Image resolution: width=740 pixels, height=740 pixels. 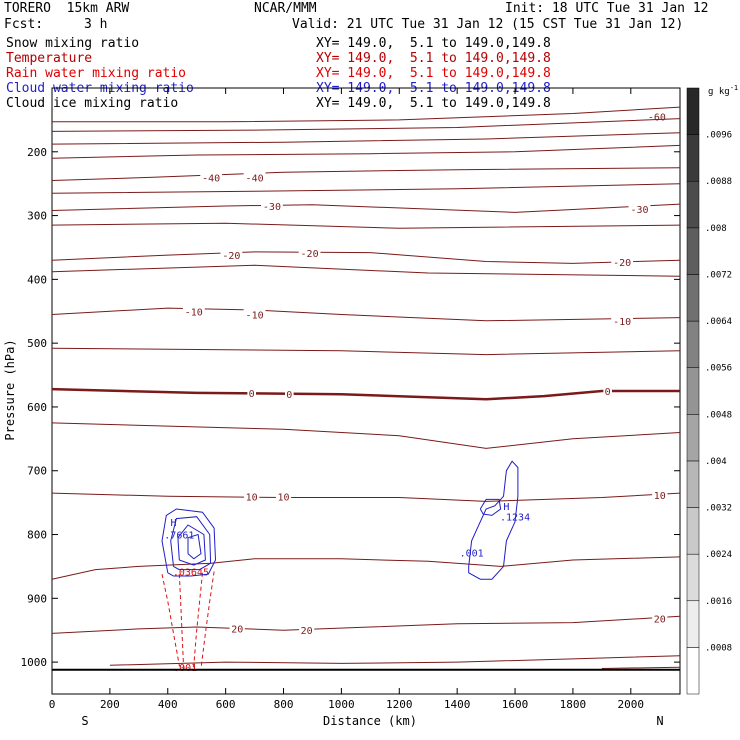 What do you see at coordinates (73, 43) in the screenshot?
I see `field-name-snow: Snow mixing ratio` at bounding box center [73, 43].